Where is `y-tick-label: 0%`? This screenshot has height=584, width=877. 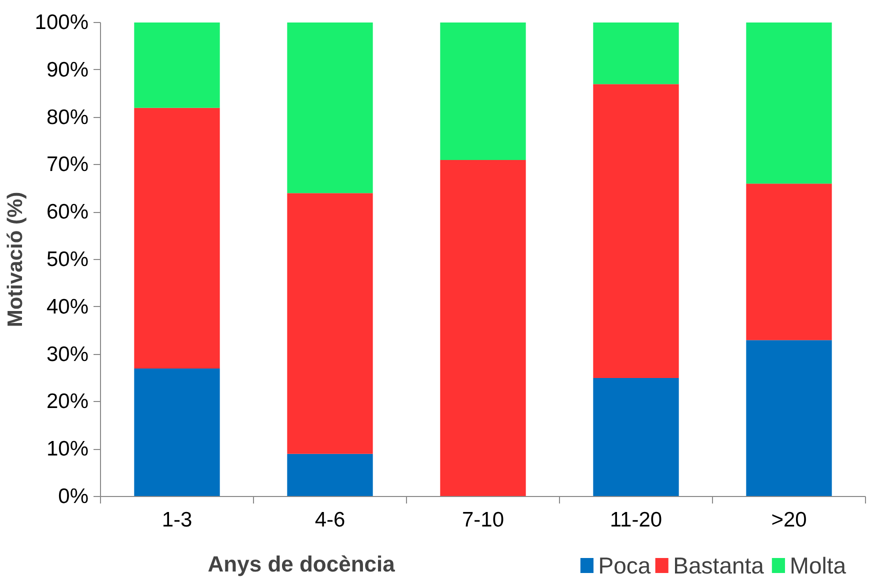 y-tick-label: 0% is located at coordinates (73, 496).